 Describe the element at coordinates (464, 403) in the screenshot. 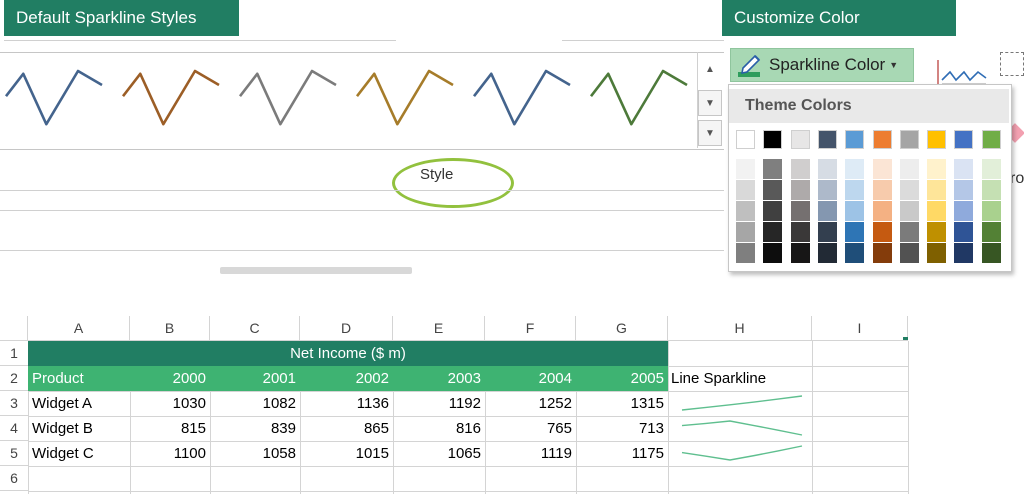

I see `value-cell: 1192` at that location.